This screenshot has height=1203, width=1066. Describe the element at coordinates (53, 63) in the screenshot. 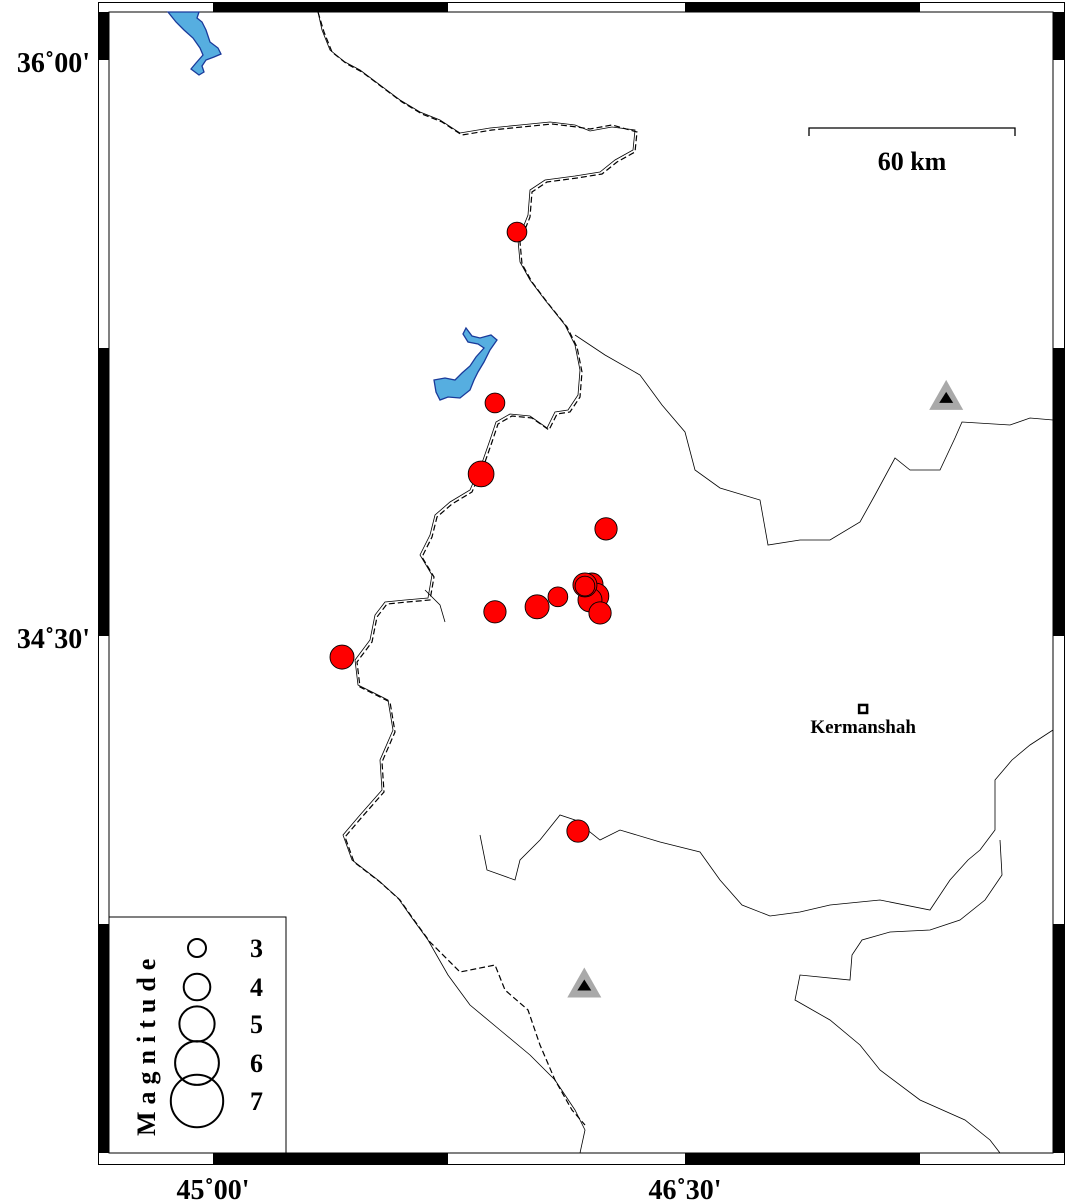

I see `lat-tick-label: 36˚00'` at that location.